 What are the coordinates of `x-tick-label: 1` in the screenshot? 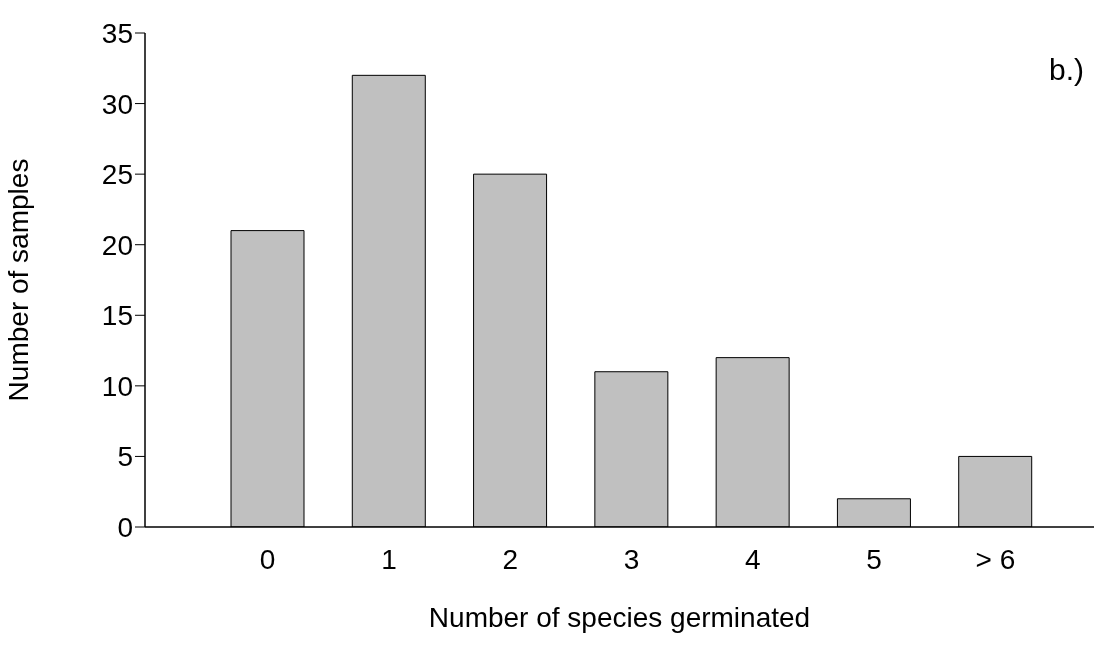 It's located at (389, 559).